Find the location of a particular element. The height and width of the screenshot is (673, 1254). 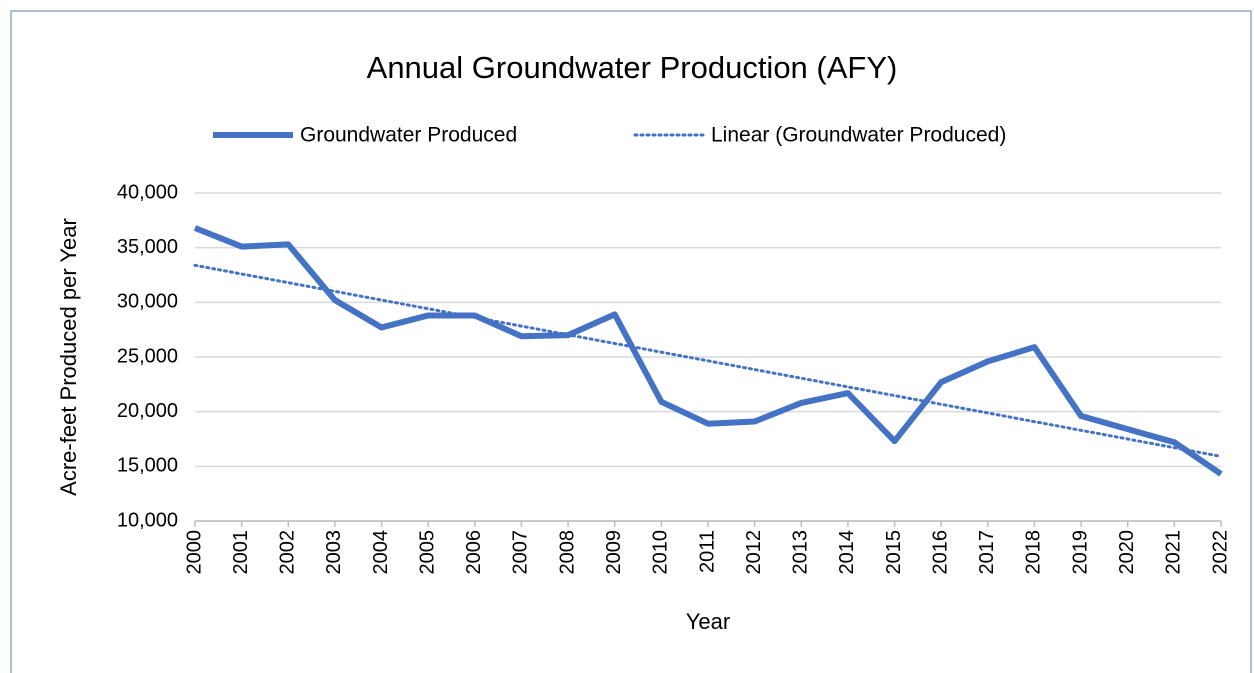

x-tick-label: 2017 is located at coordinates (987, 552).